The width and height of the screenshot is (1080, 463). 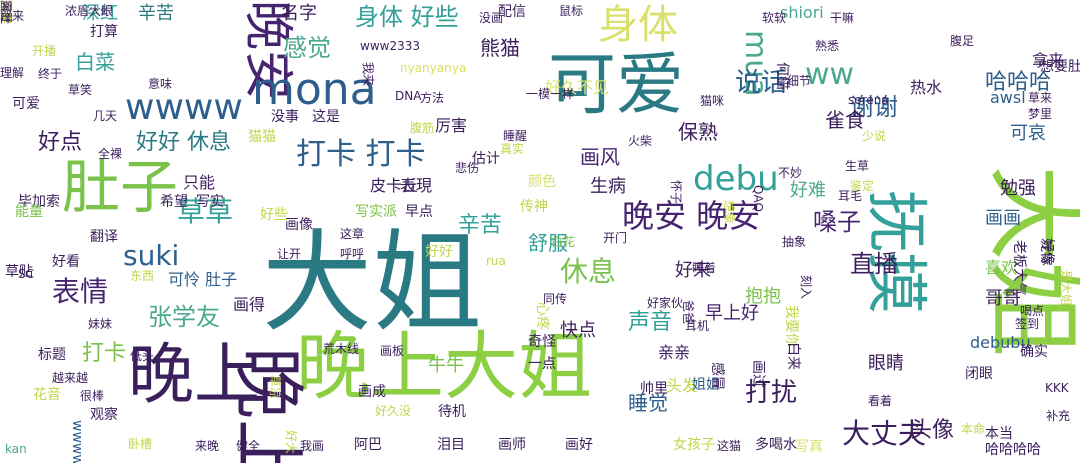 What do you see at coordinates (874, 107) in the screenshot?
I see `cloud-word: 谢谢` at bounding box center [874, 107].